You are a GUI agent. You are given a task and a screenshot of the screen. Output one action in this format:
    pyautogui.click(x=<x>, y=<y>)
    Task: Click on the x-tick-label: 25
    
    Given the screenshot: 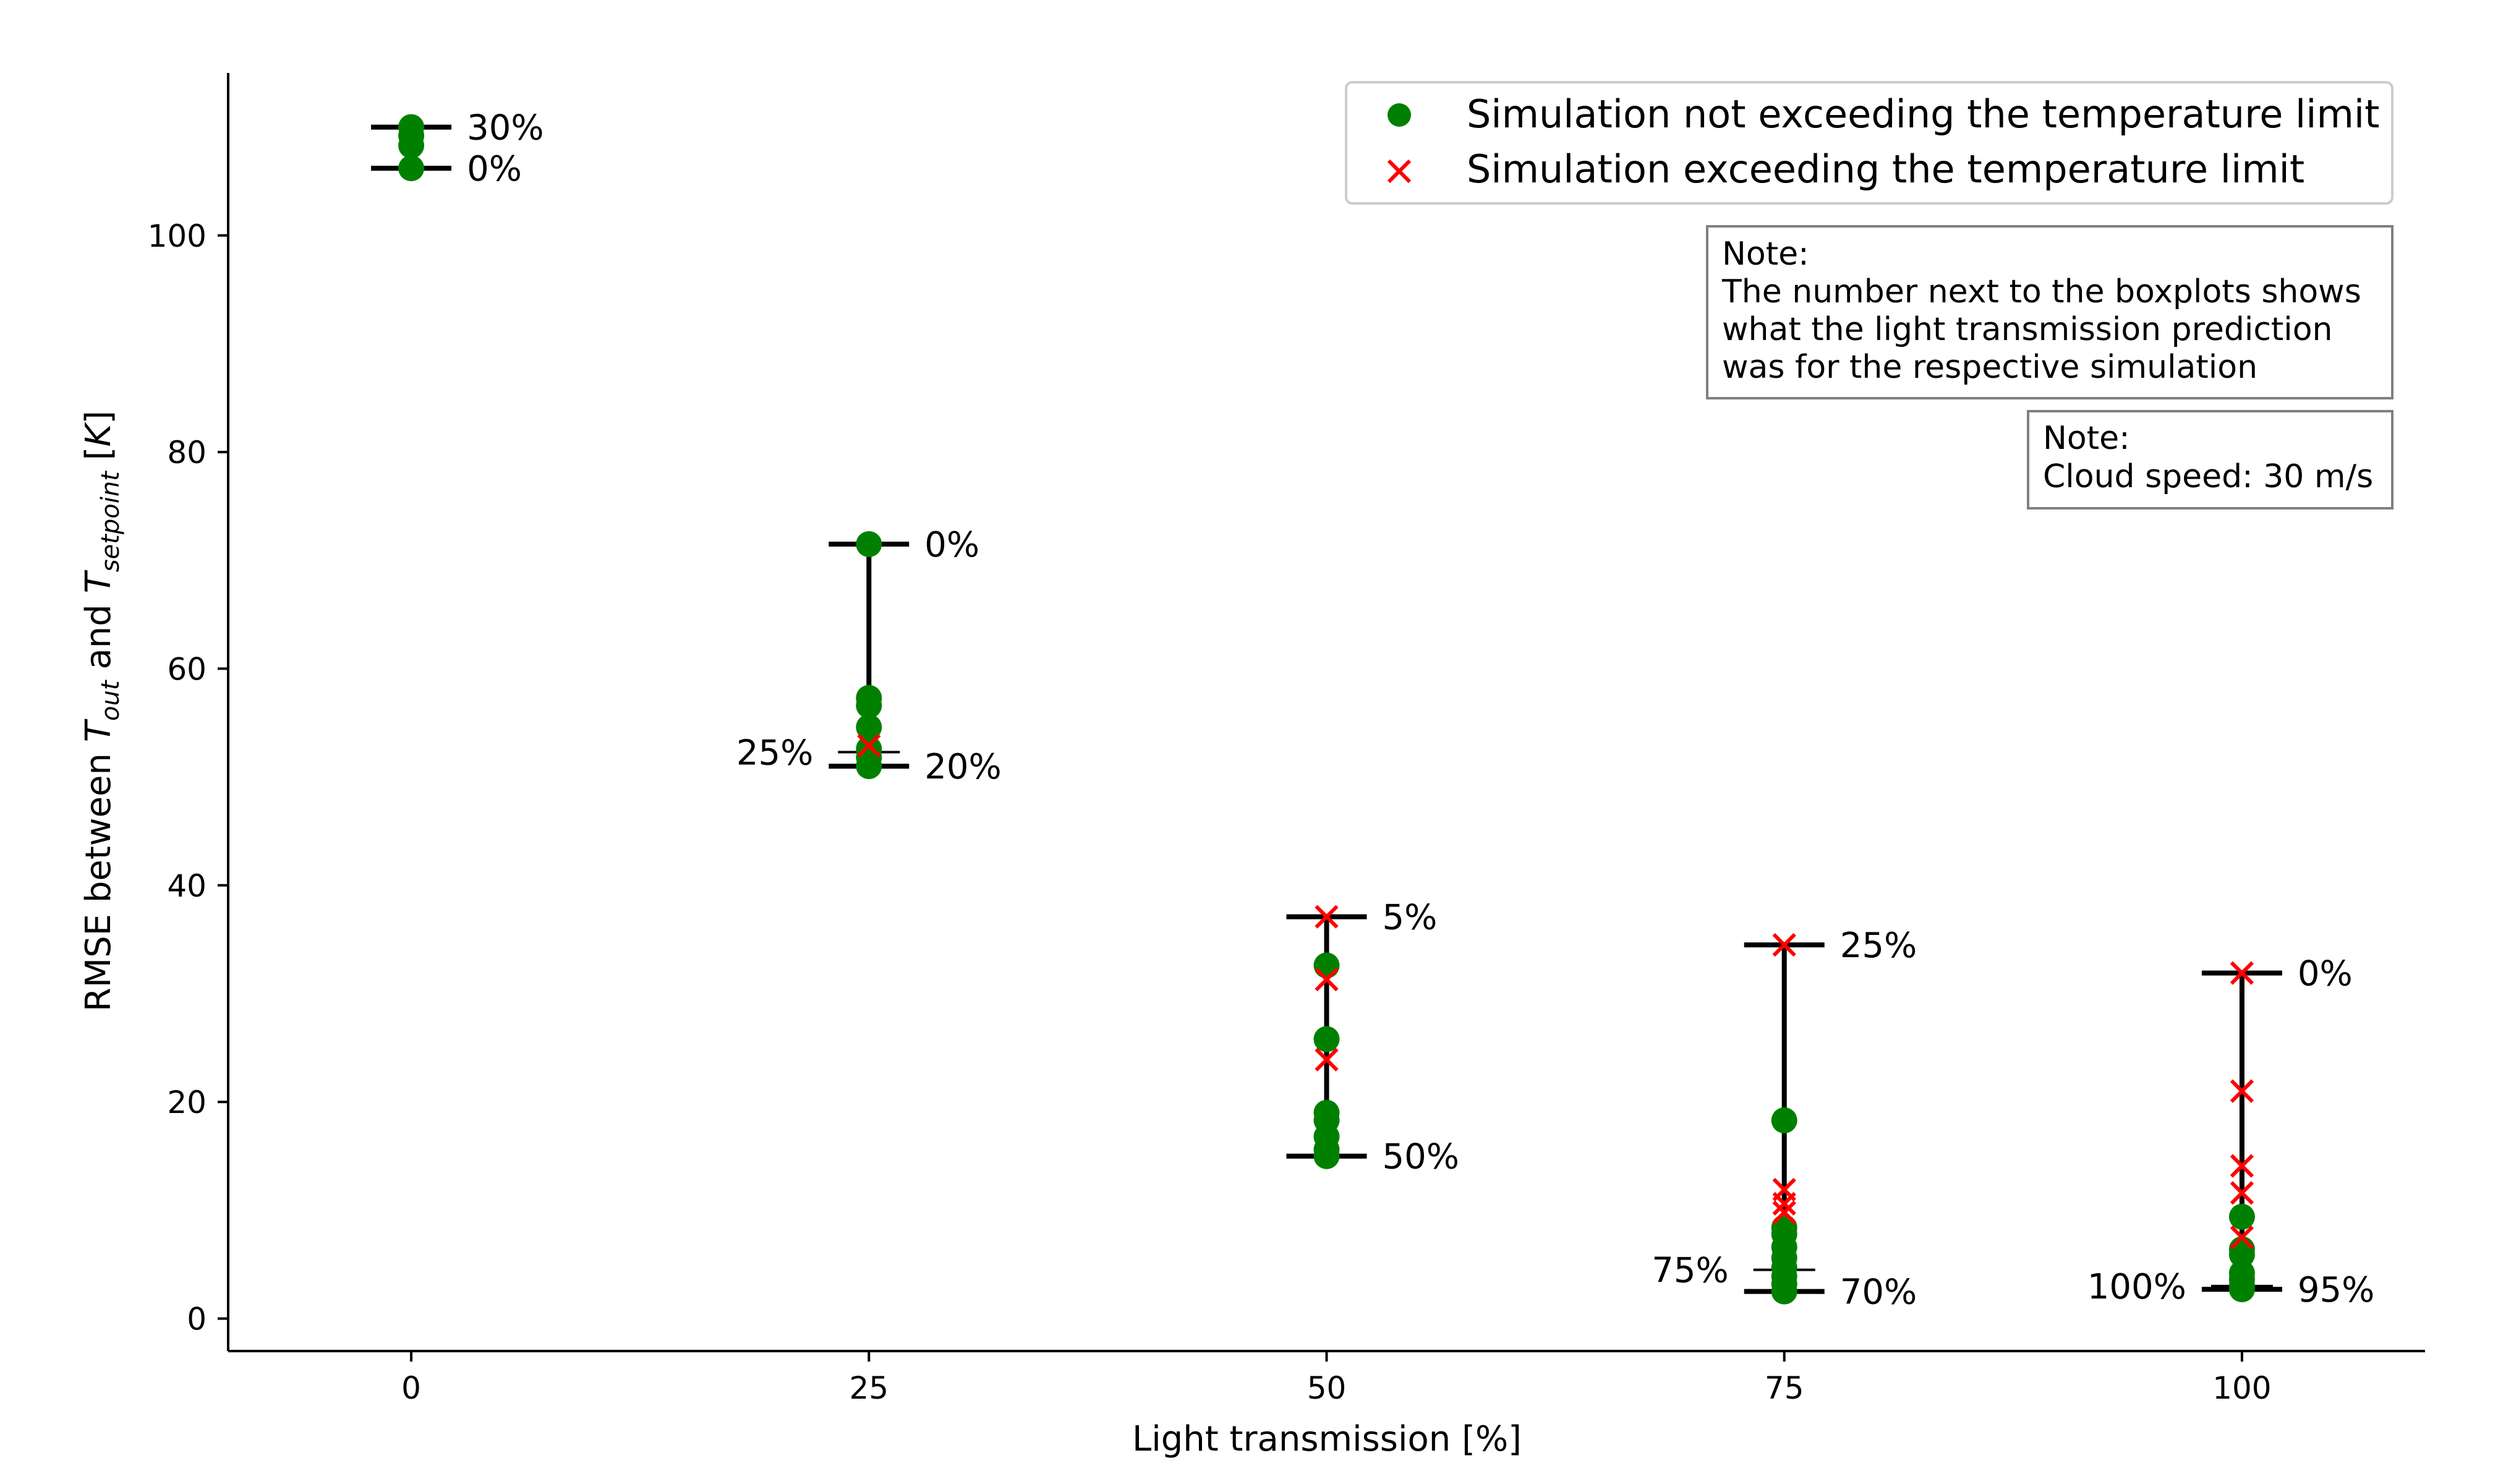 What is the action you would take?
    pyautogui.click(x=869, y=1388)
    